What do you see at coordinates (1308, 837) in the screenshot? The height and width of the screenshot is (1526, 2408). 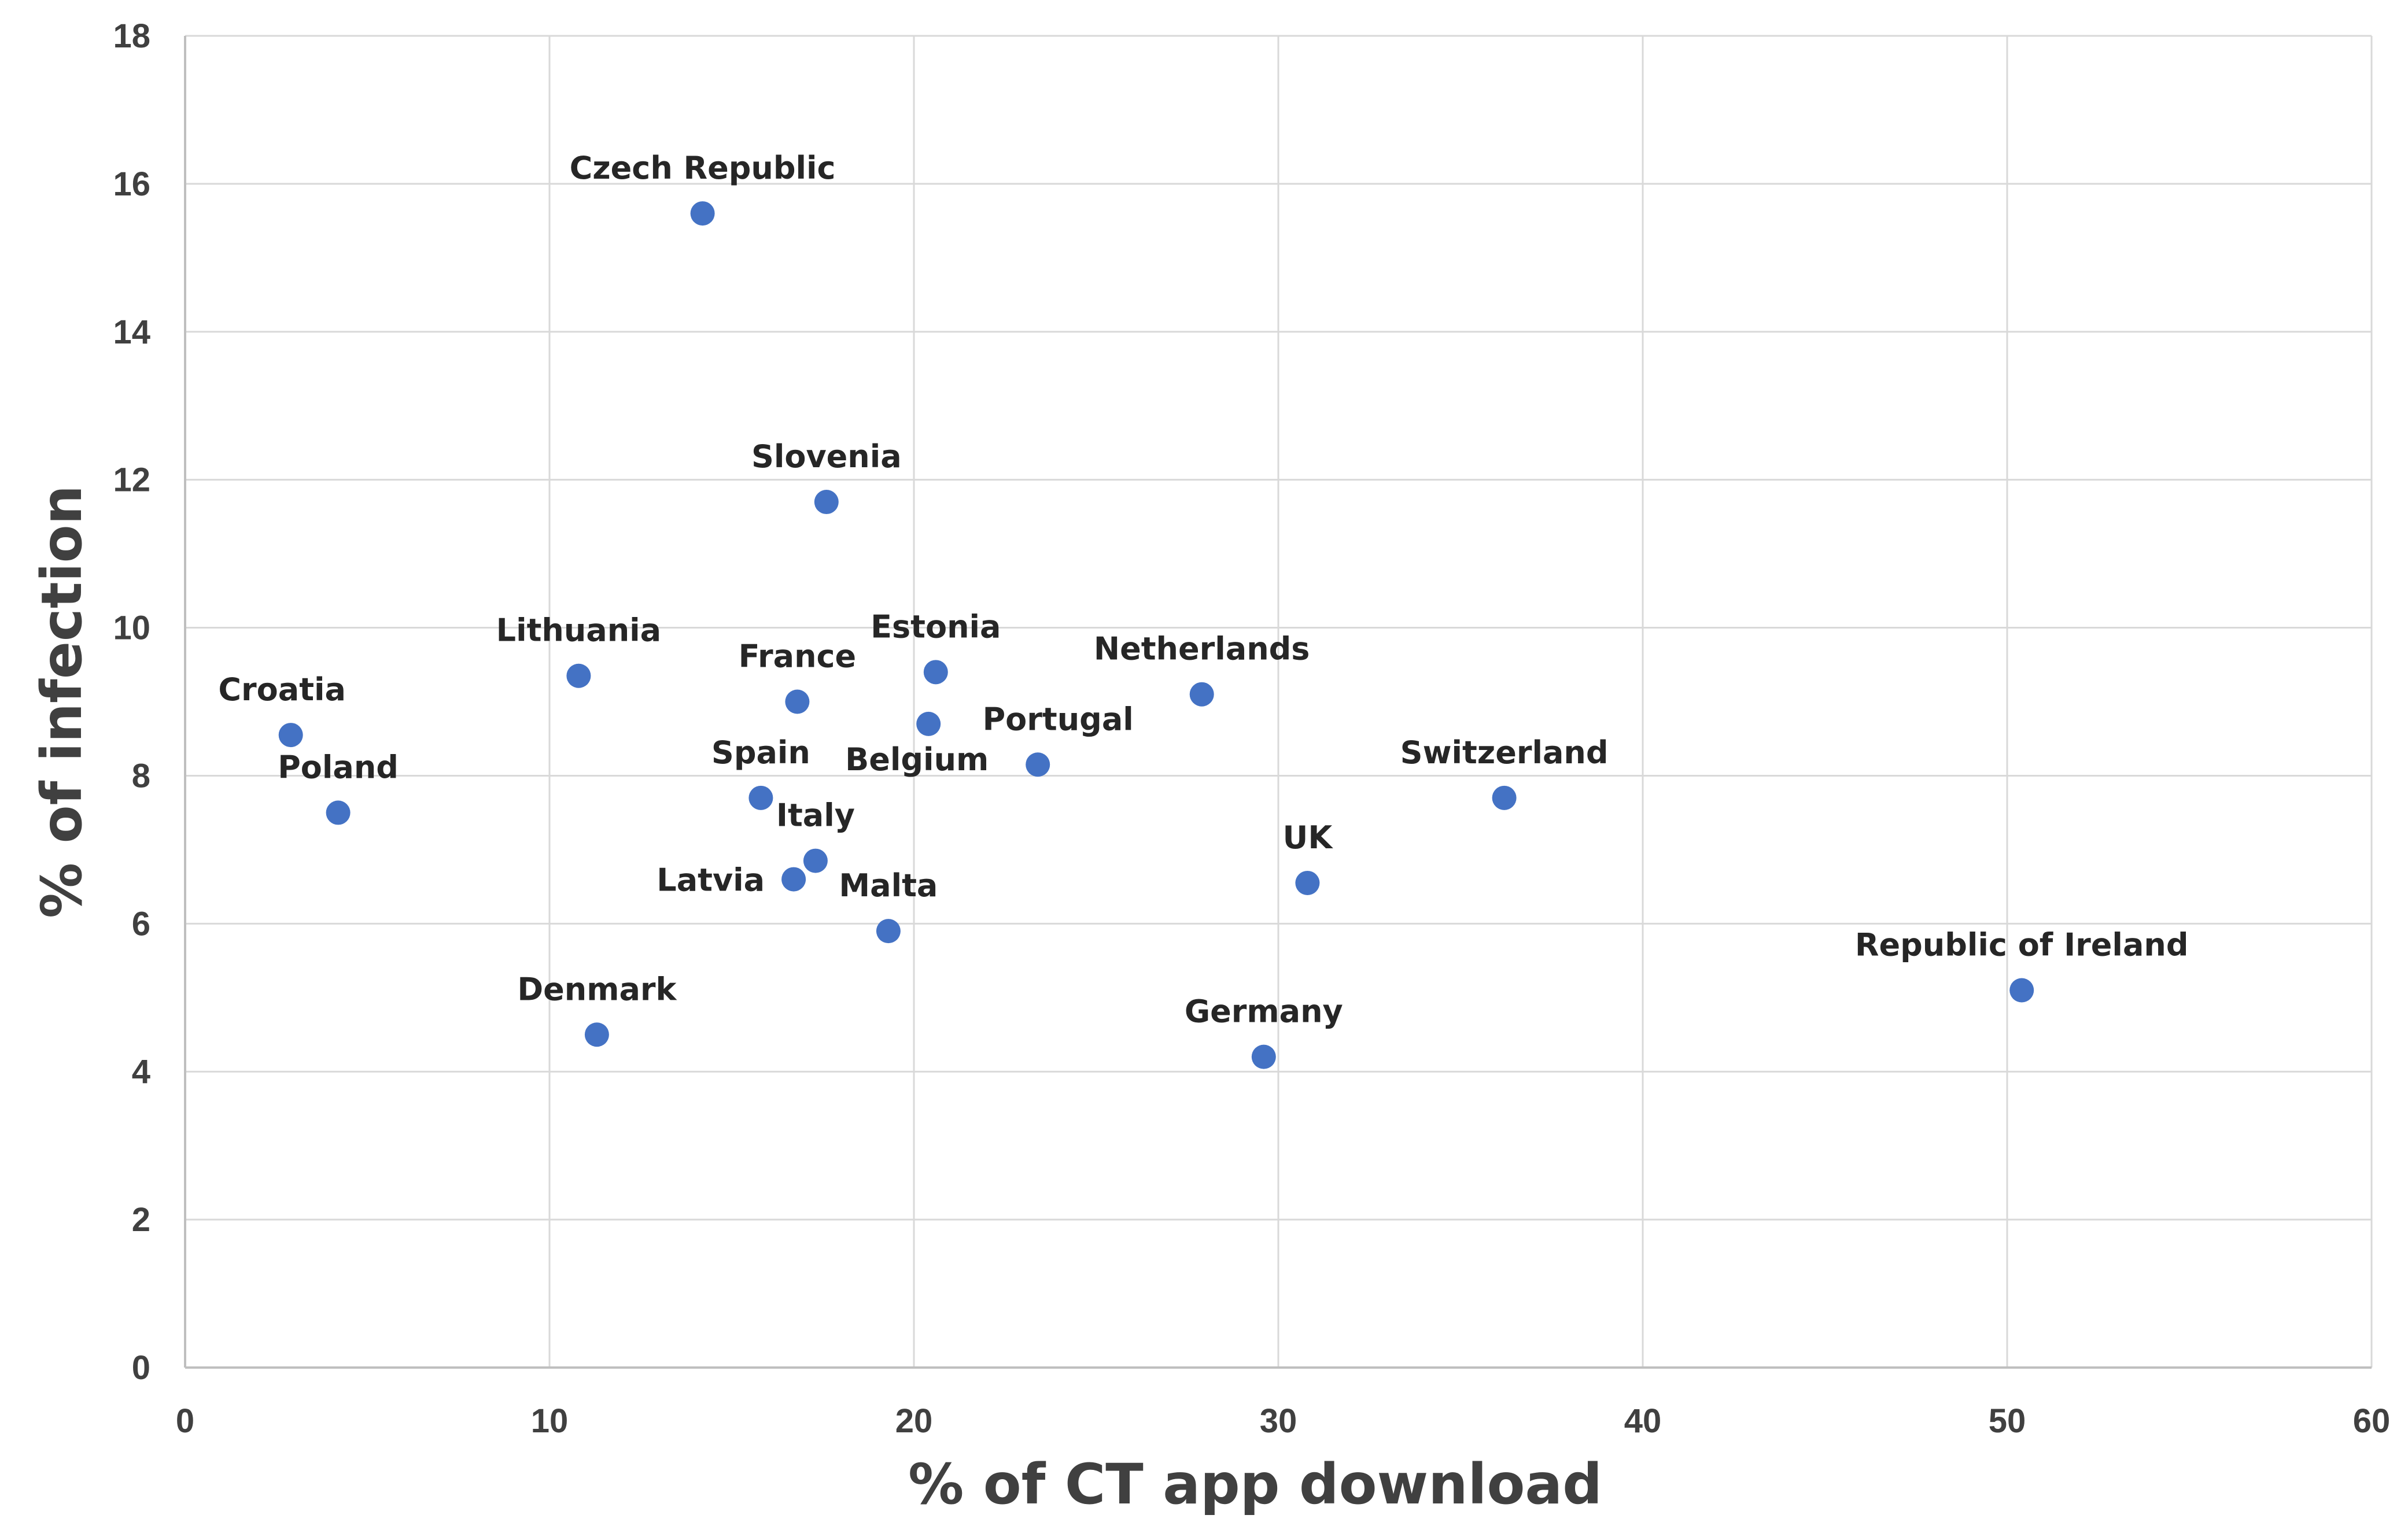 I see `point-label: UK` at bounding box center [1308, 837].